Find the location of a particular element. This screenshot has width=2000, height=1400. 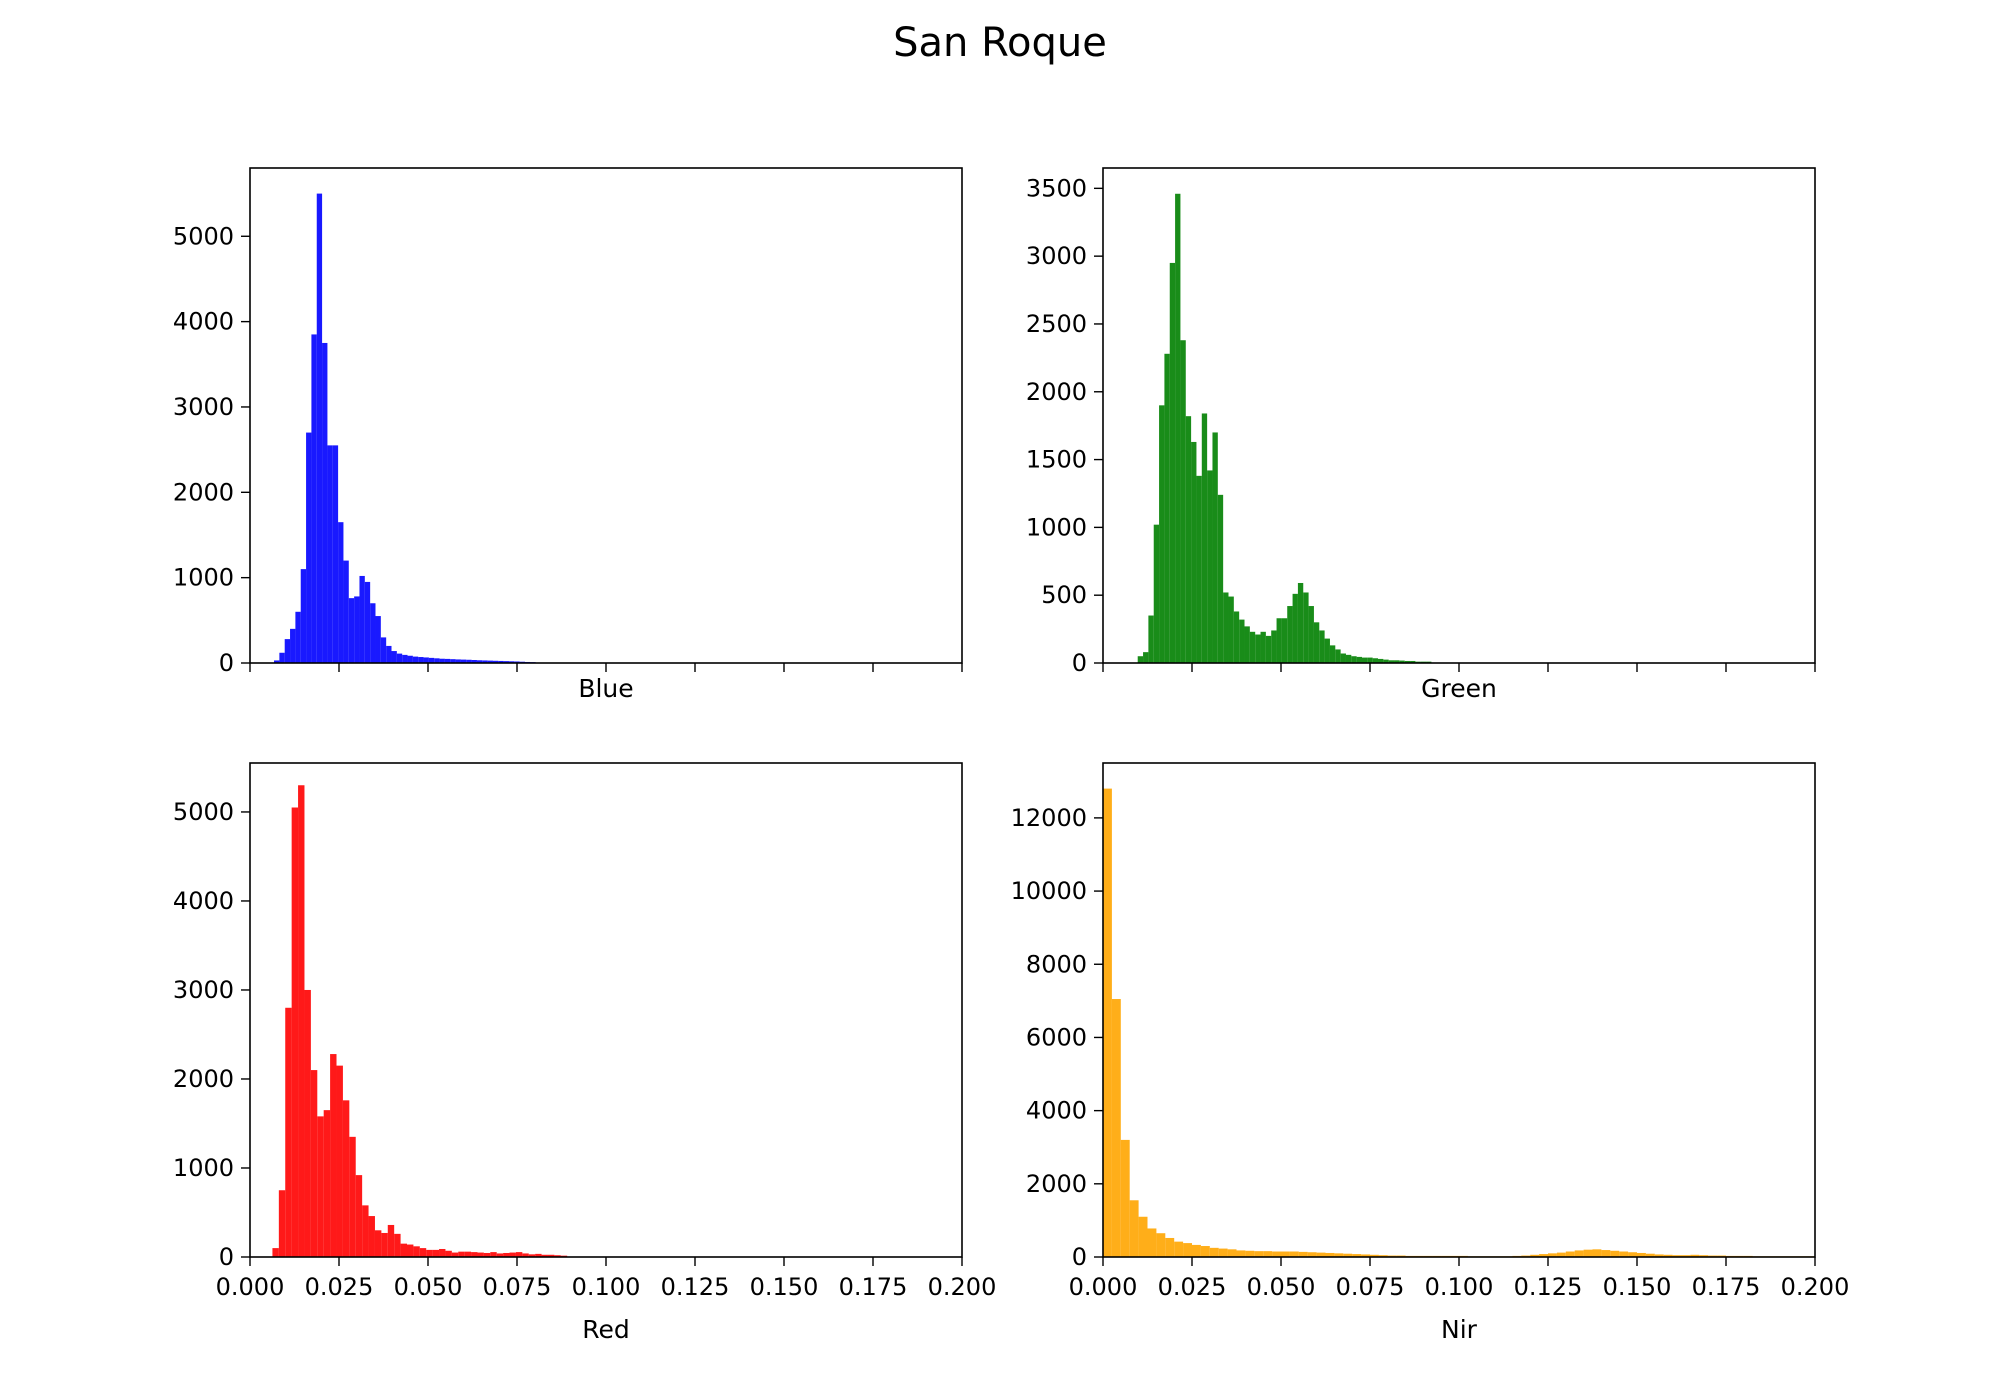

y-tick-label: 3500 is located at coordinates (1056, 188).